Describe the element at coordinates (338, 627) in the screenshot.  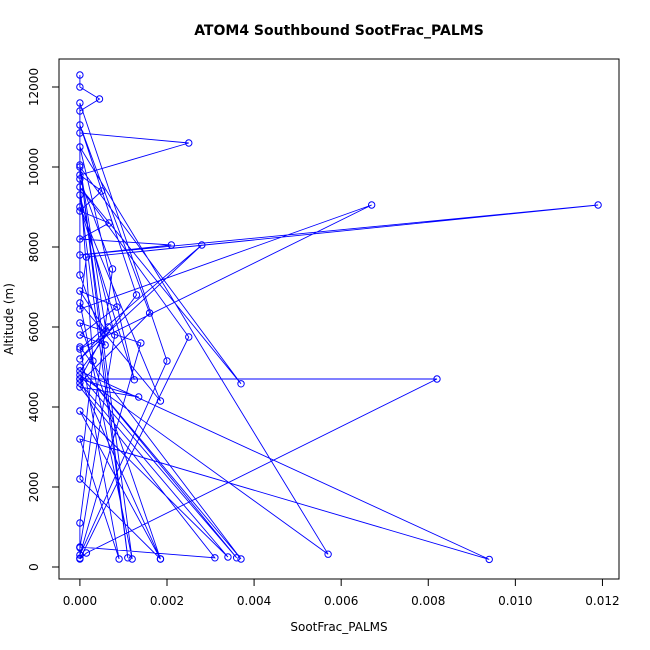
I see `x-axis-label: SootFrac_PALMS` at that location.